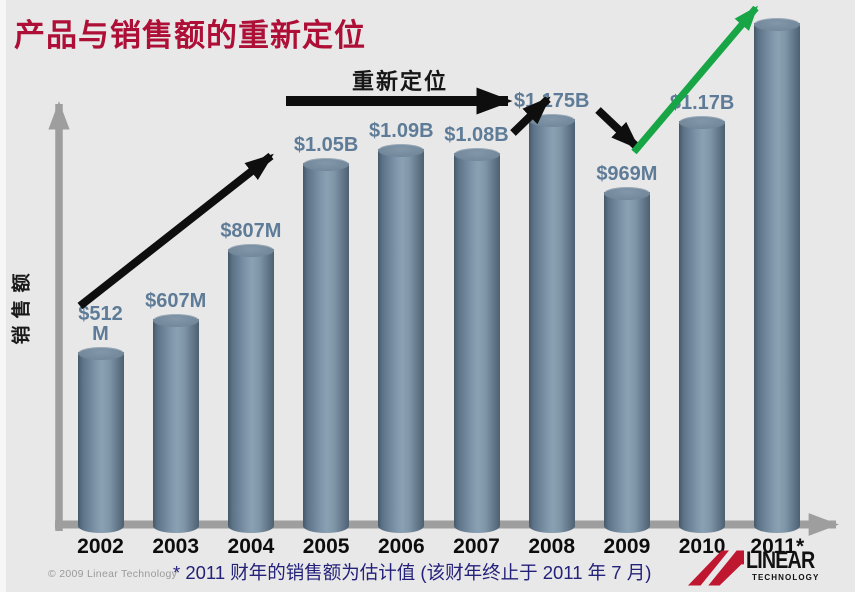 This screenshot has width=855, height=592. Describe the element at coordinates (476, 134) in the screenshot. I see `bar-value-label: $1.08B` at that location.